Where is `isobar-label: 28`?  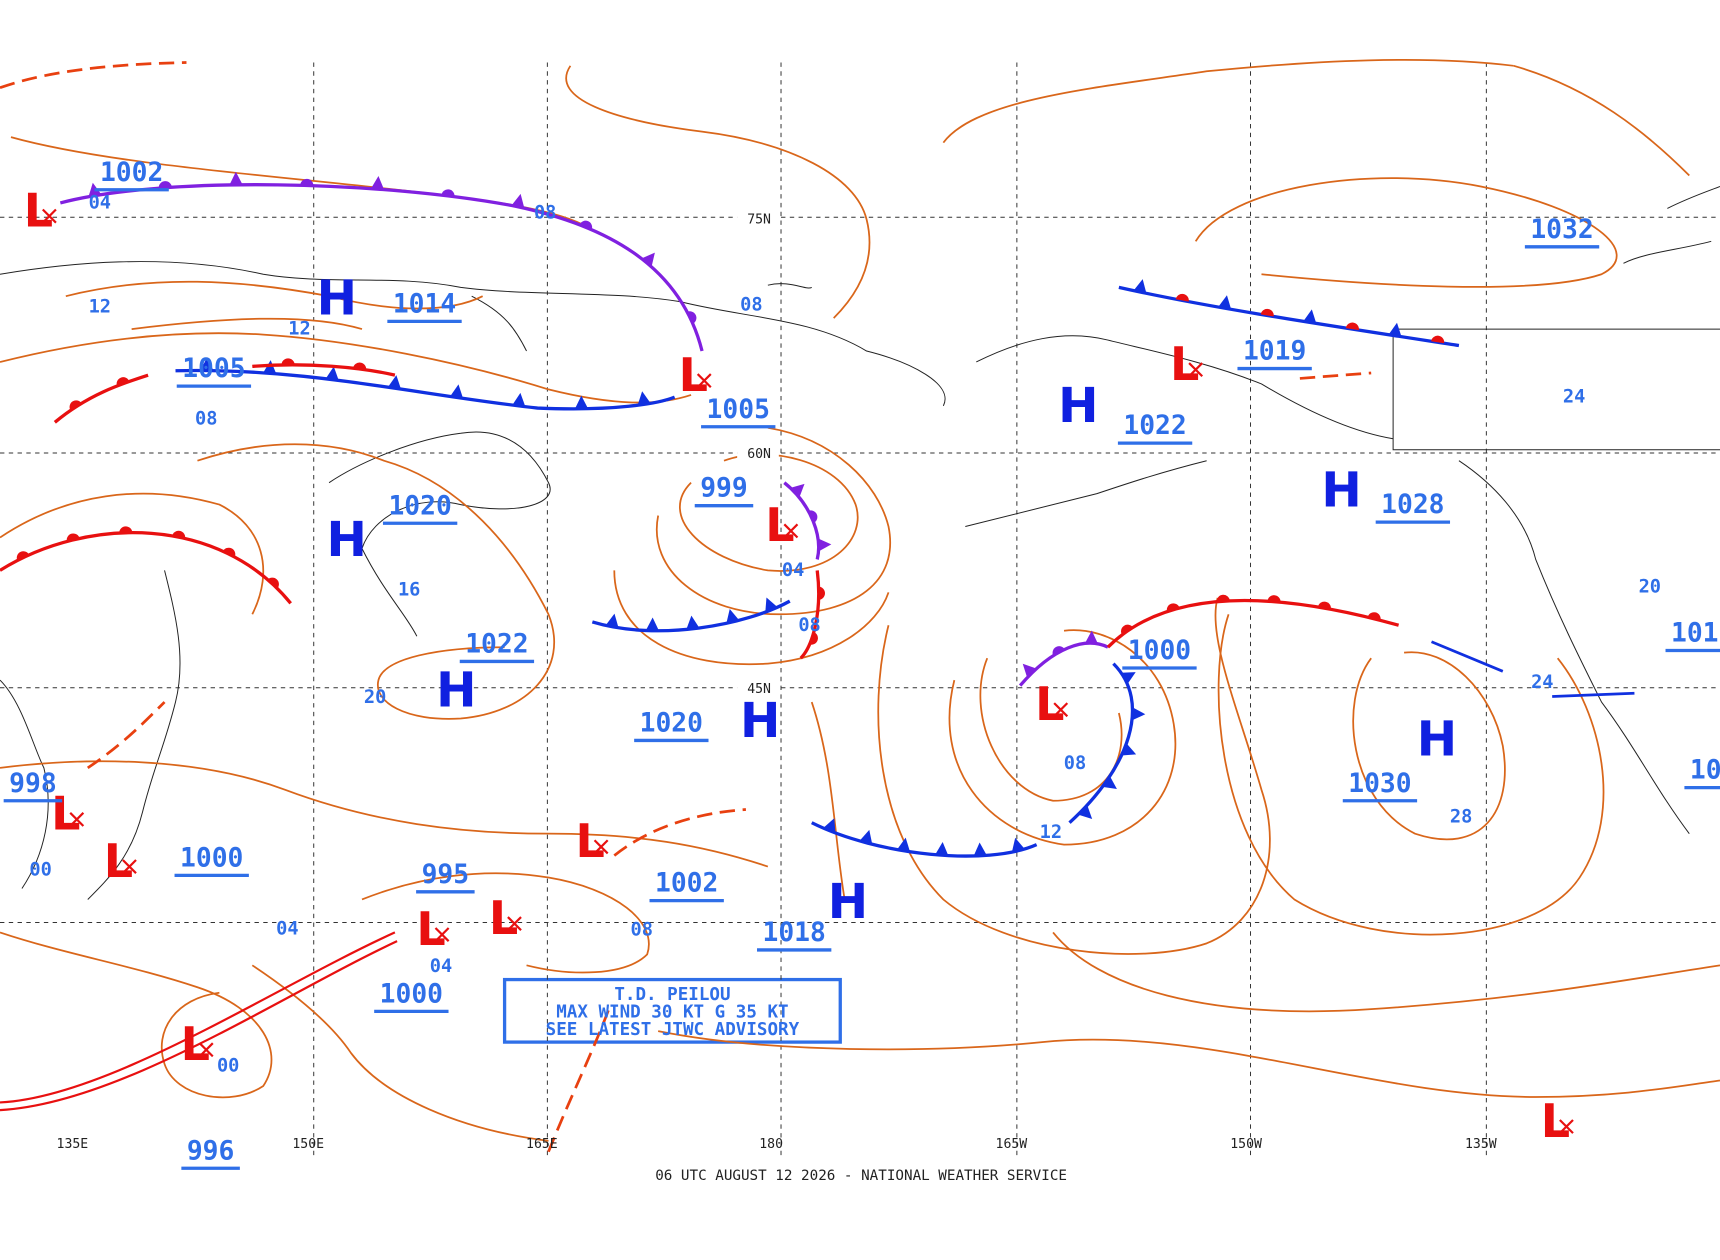
isobar-label: 28 is located at coordinates (1461, 817).